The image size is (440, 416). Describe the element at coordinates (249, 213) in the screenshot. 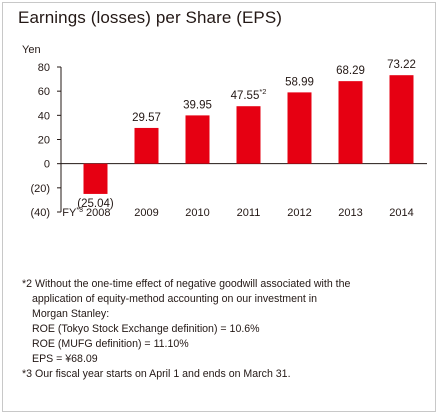

I see `category-label: 2011` at that location.